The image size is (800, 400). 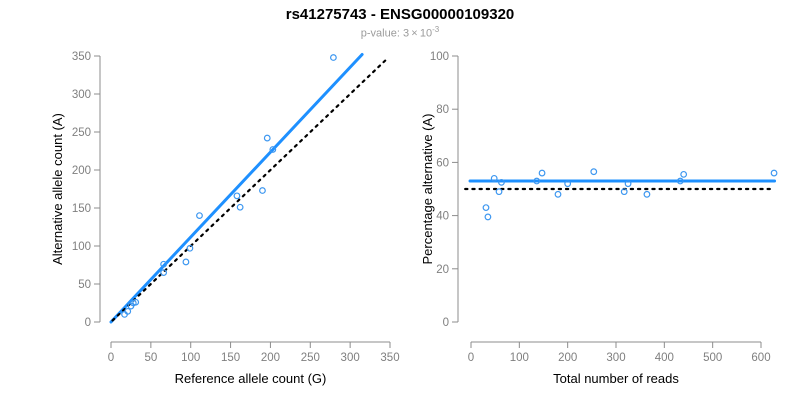 I want to click on y-tick-label: 50, so click(x=84, y=285).